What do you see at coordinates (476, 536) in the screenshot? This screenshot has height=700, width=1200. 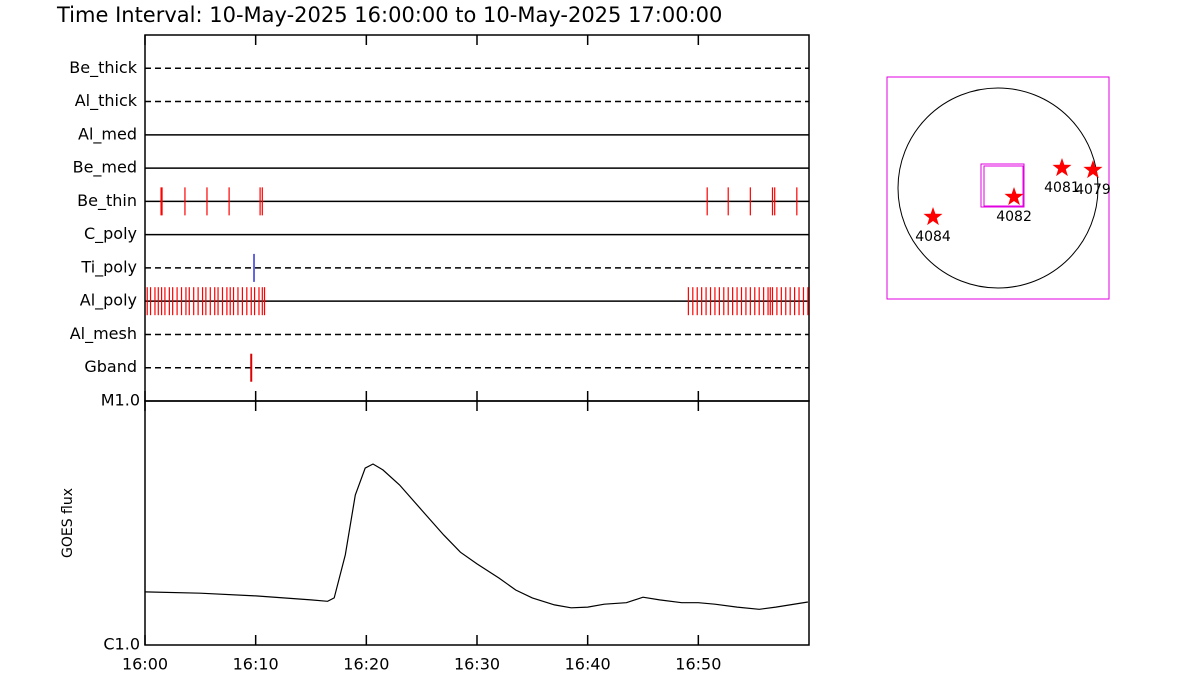 I see `goes-curve` at bounding box center [476, 536].